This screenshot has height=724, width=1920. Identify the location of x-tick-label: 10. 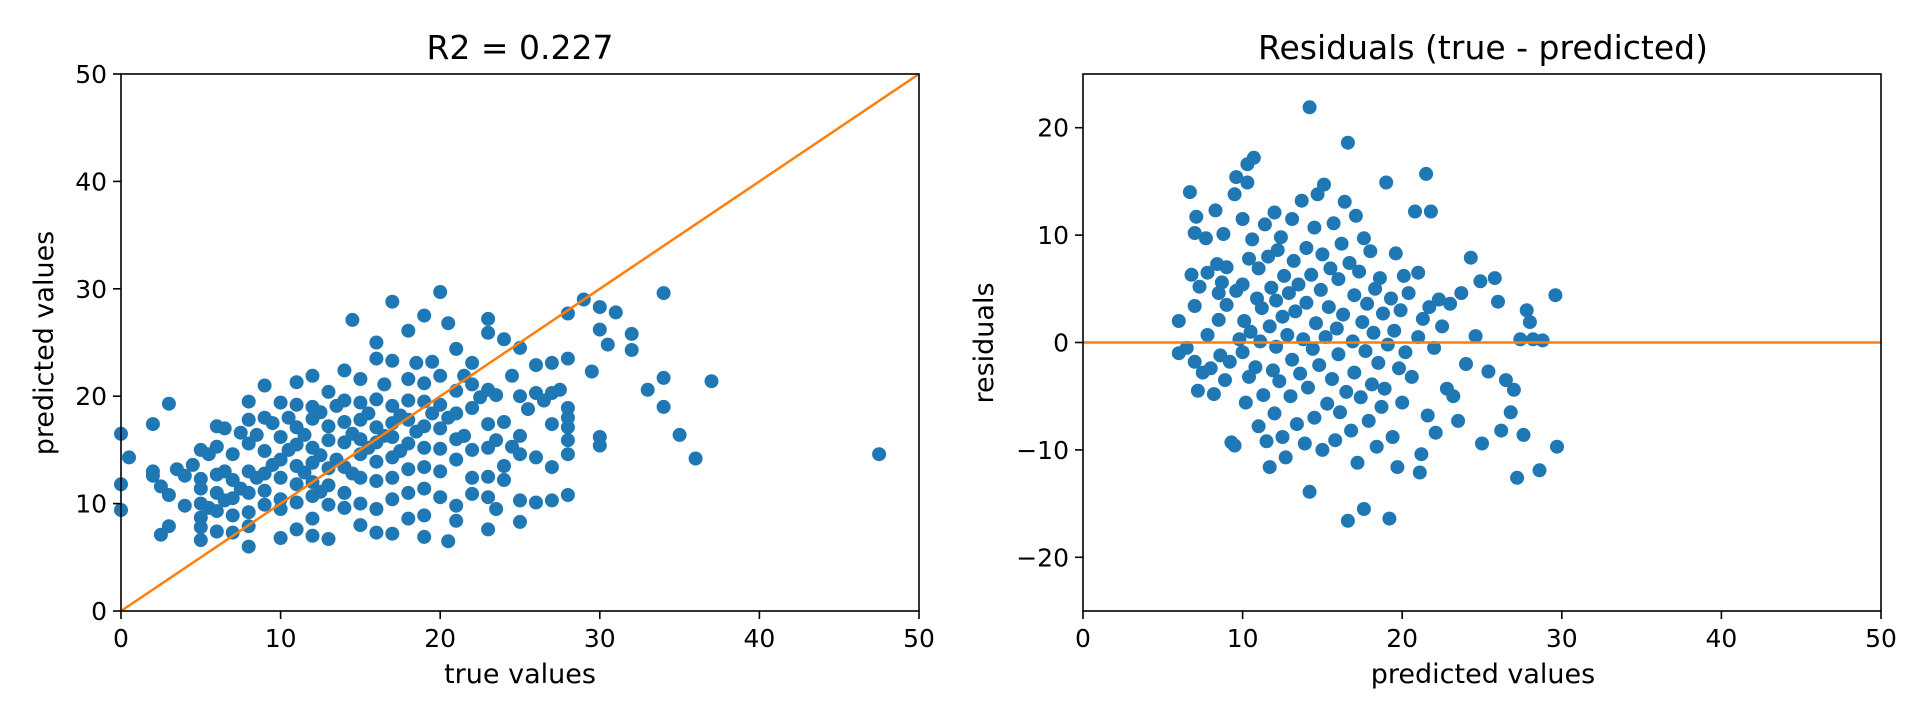
(281, 638).